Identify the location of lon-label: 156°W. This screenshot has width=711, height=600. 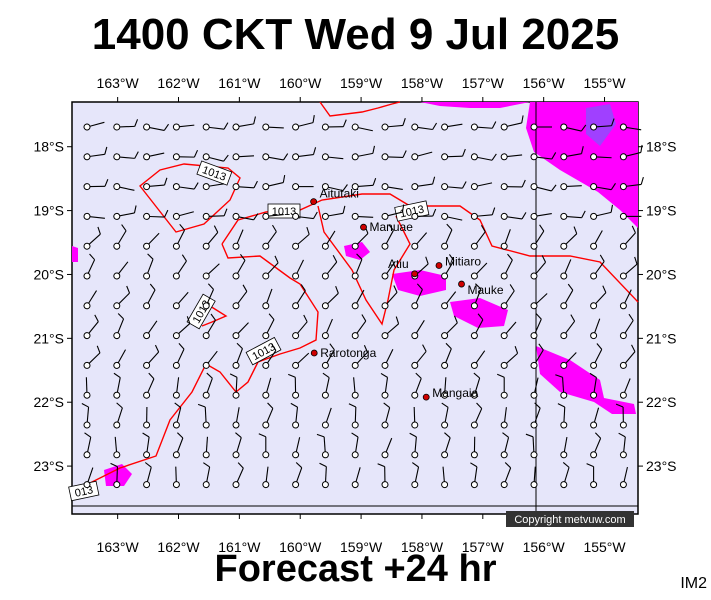
(544, 547).